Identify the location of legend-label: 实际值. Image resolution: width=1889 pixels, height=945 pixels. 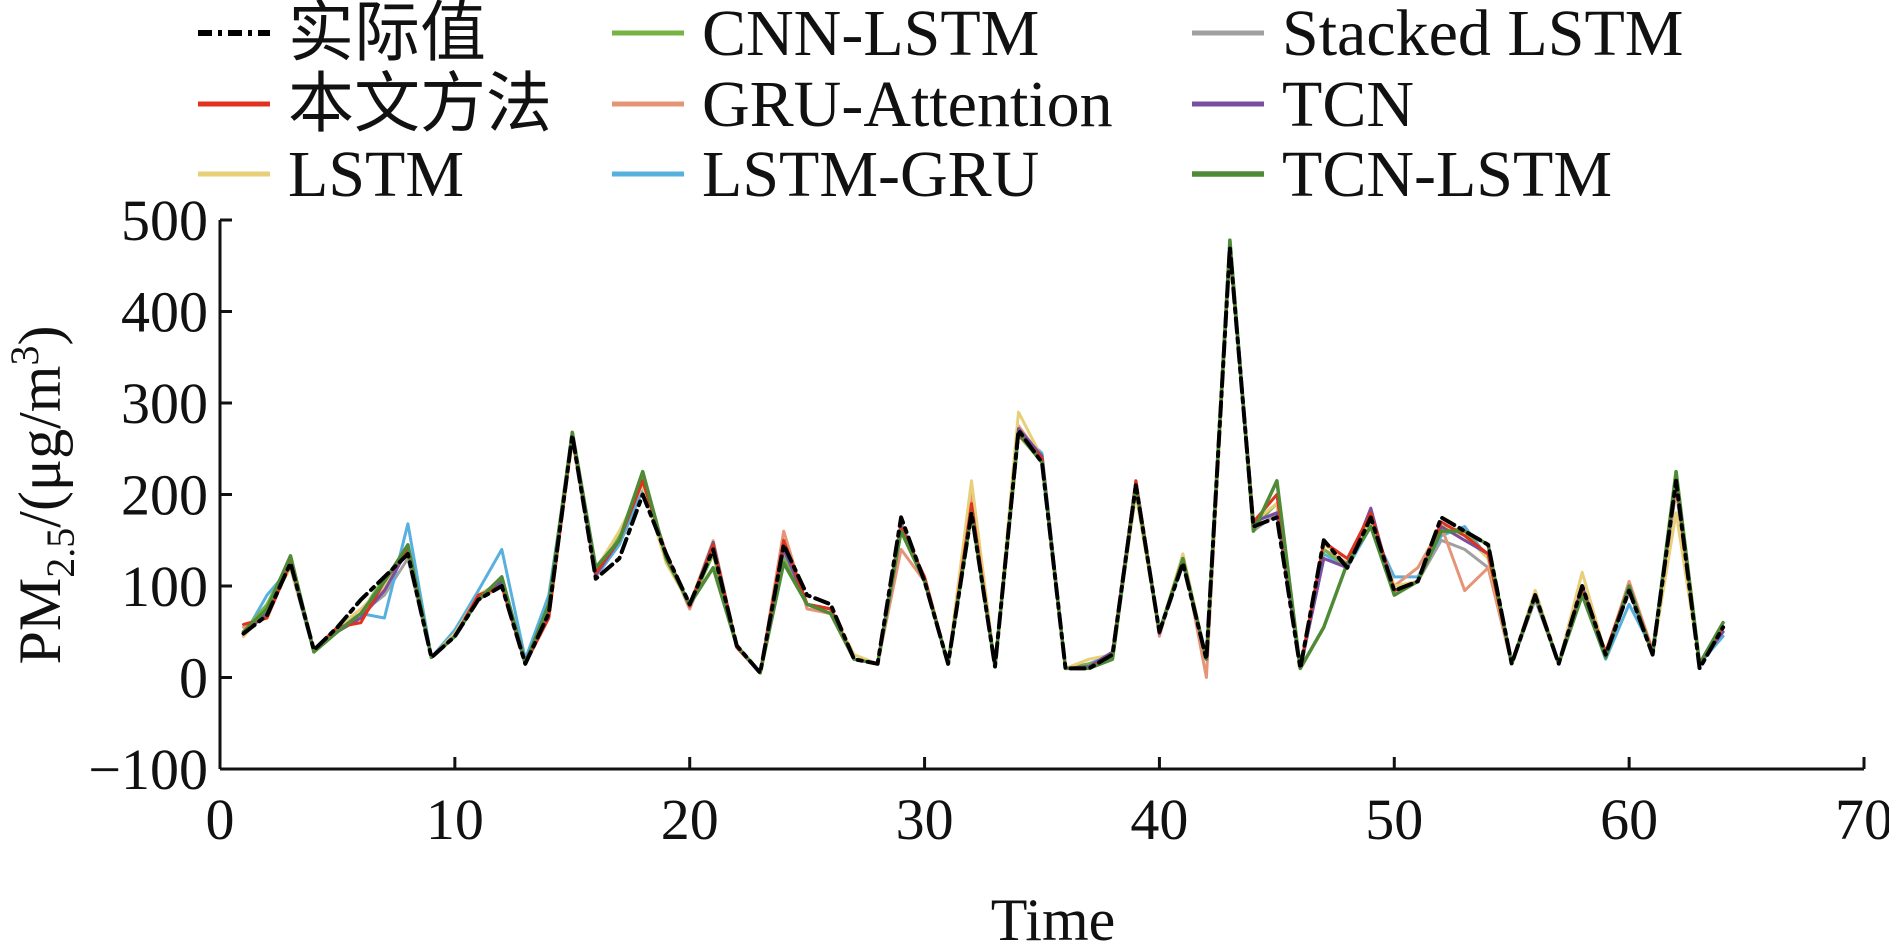
(387, 35).